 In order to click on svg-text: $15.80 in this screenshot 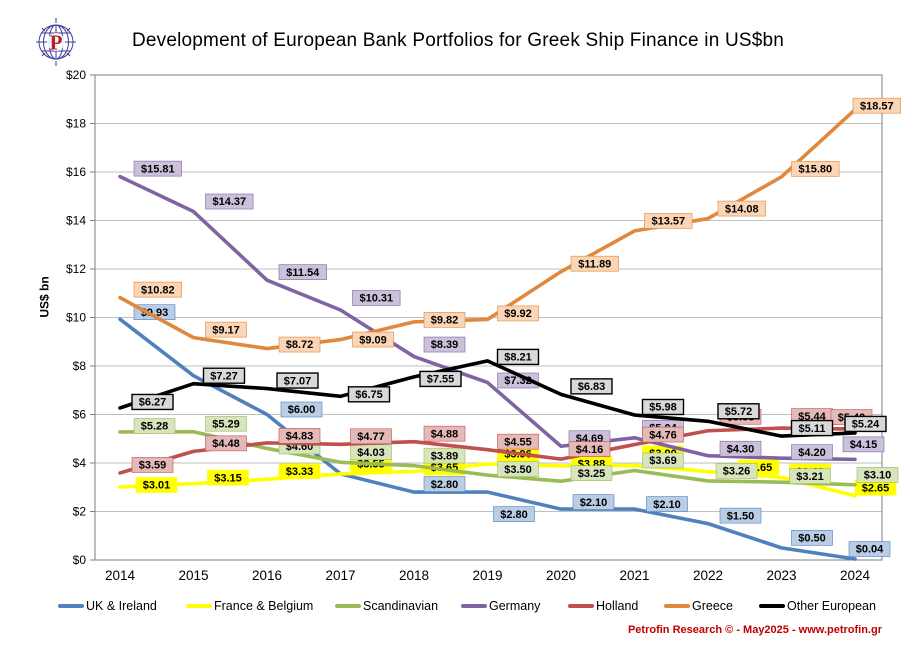, I will do `click(815, 170)`.